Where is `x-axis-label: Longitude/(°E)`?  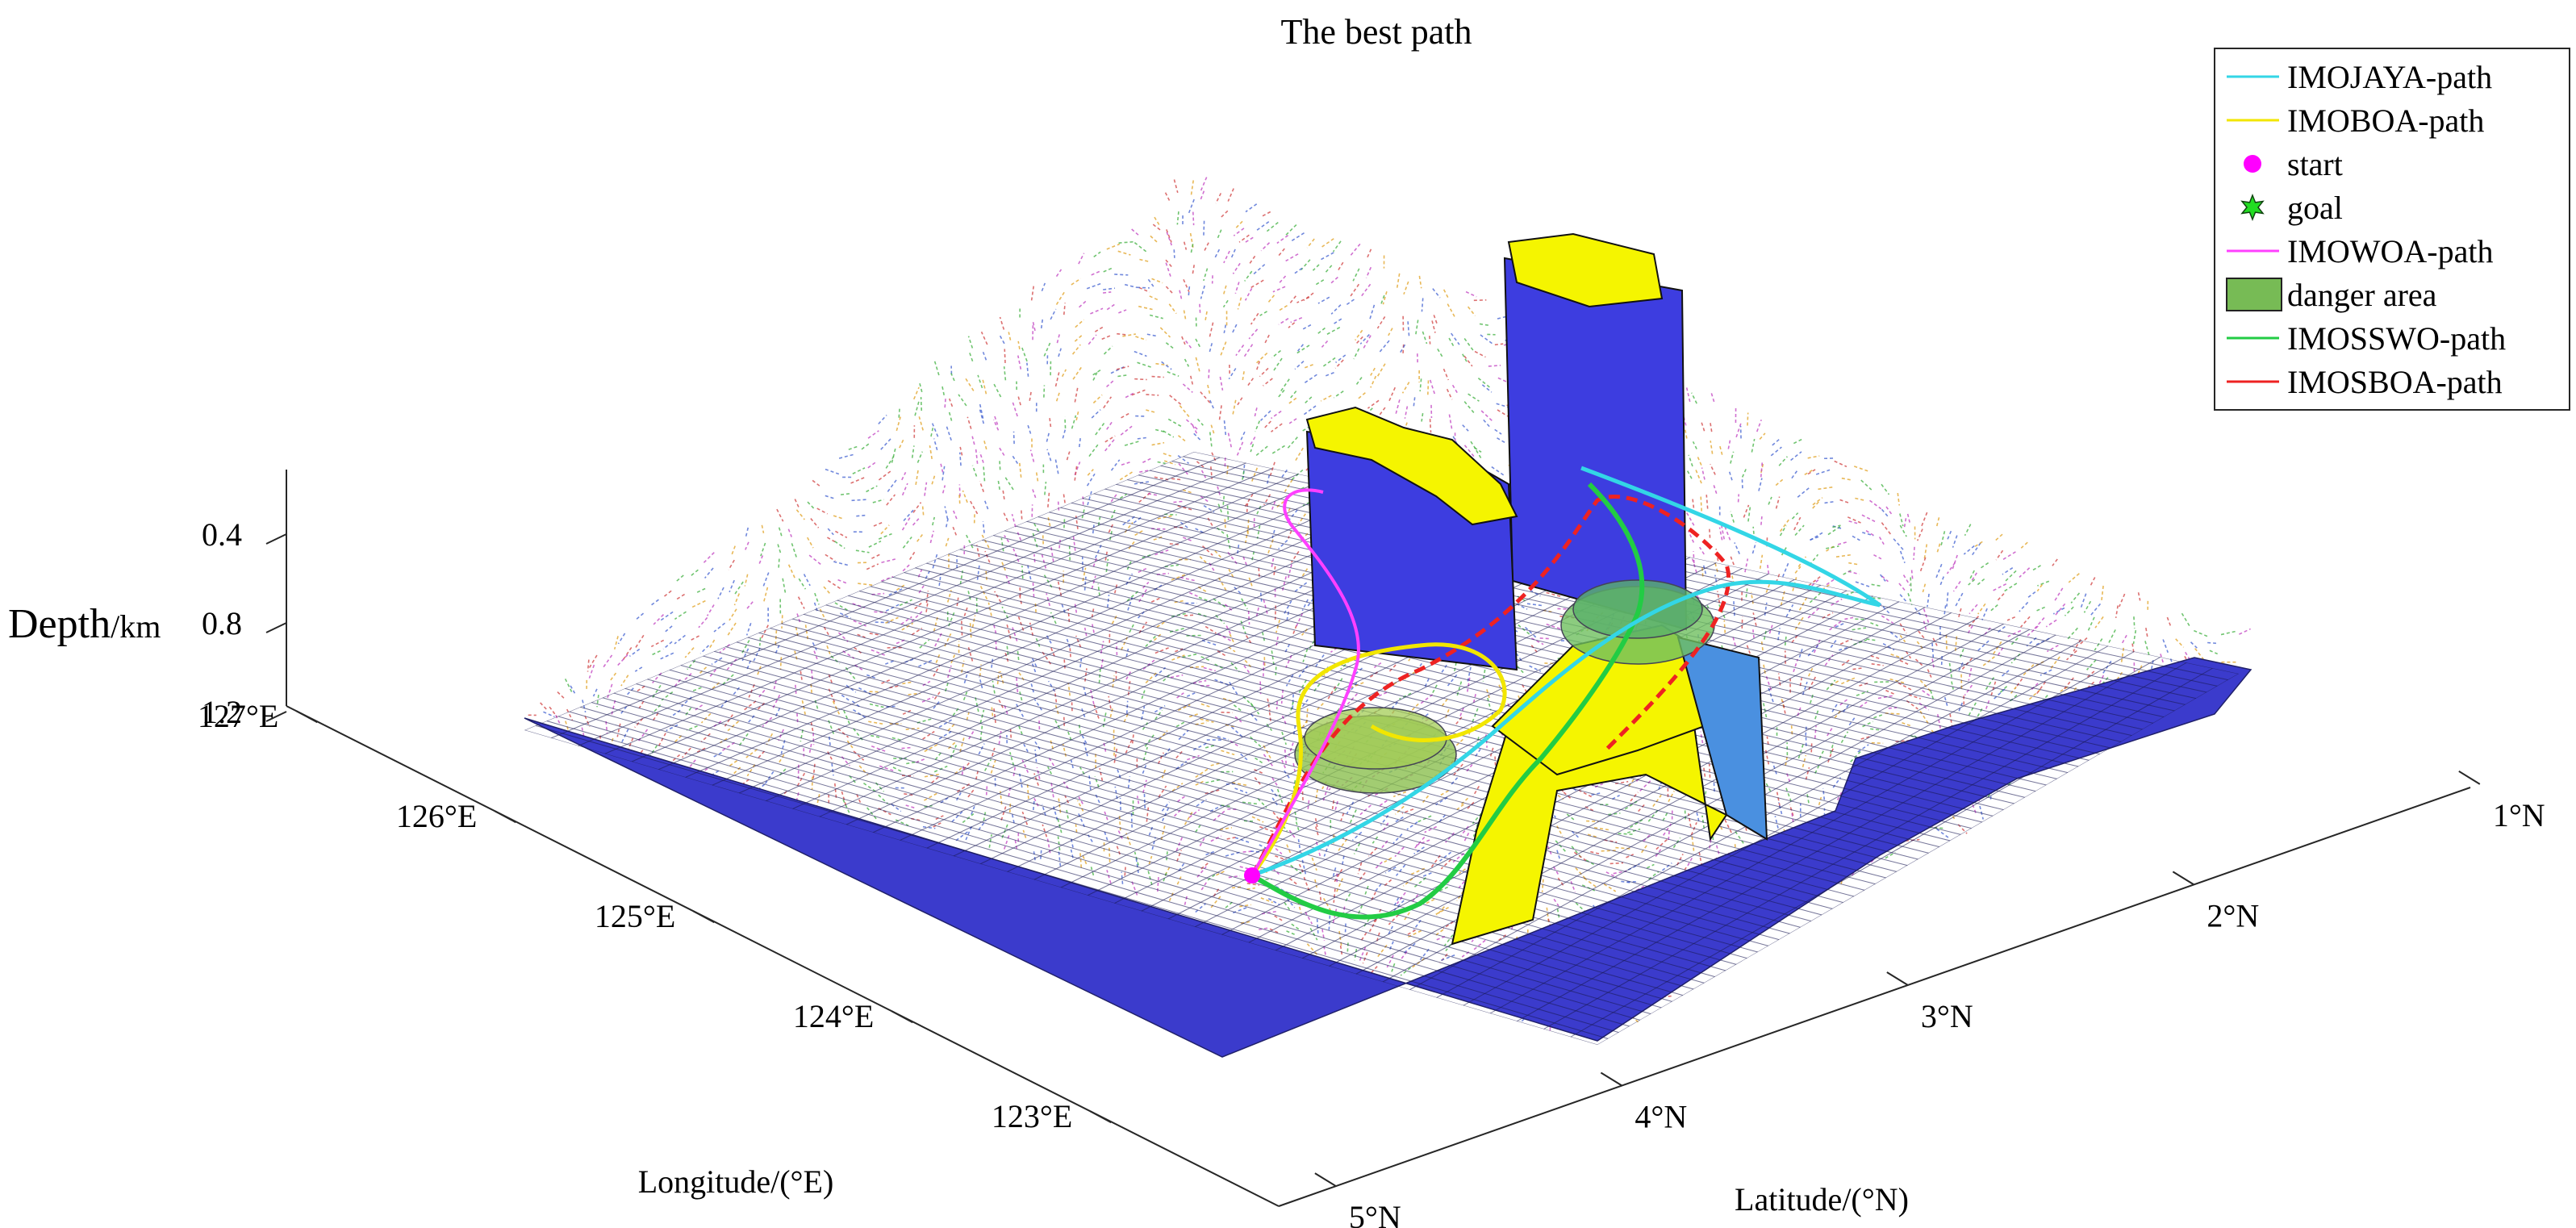
x-axis-label: Longitude/(°E) is located at coordinates (736, 1181).